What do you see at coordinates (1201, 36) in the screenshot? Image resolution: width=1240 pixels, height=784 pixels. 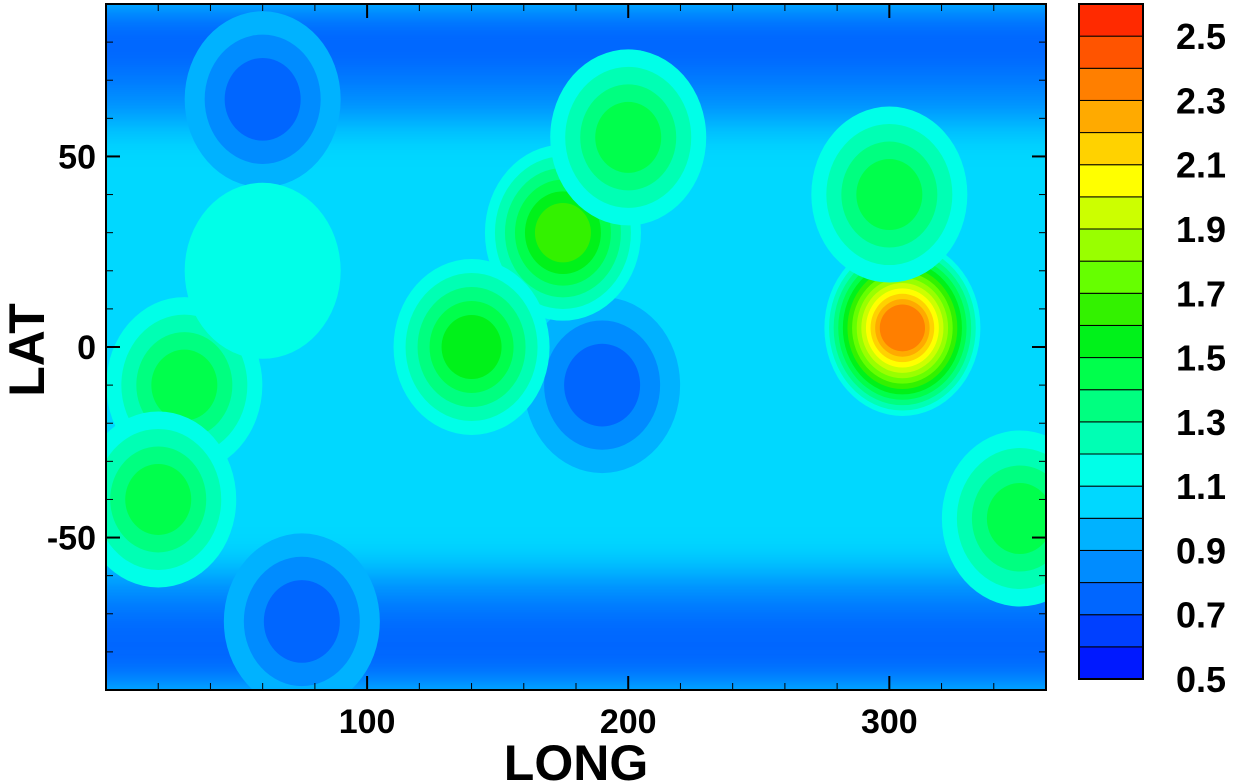 I see `colorbar-tick-label: 2.5` at bounding box center [1201, 36].